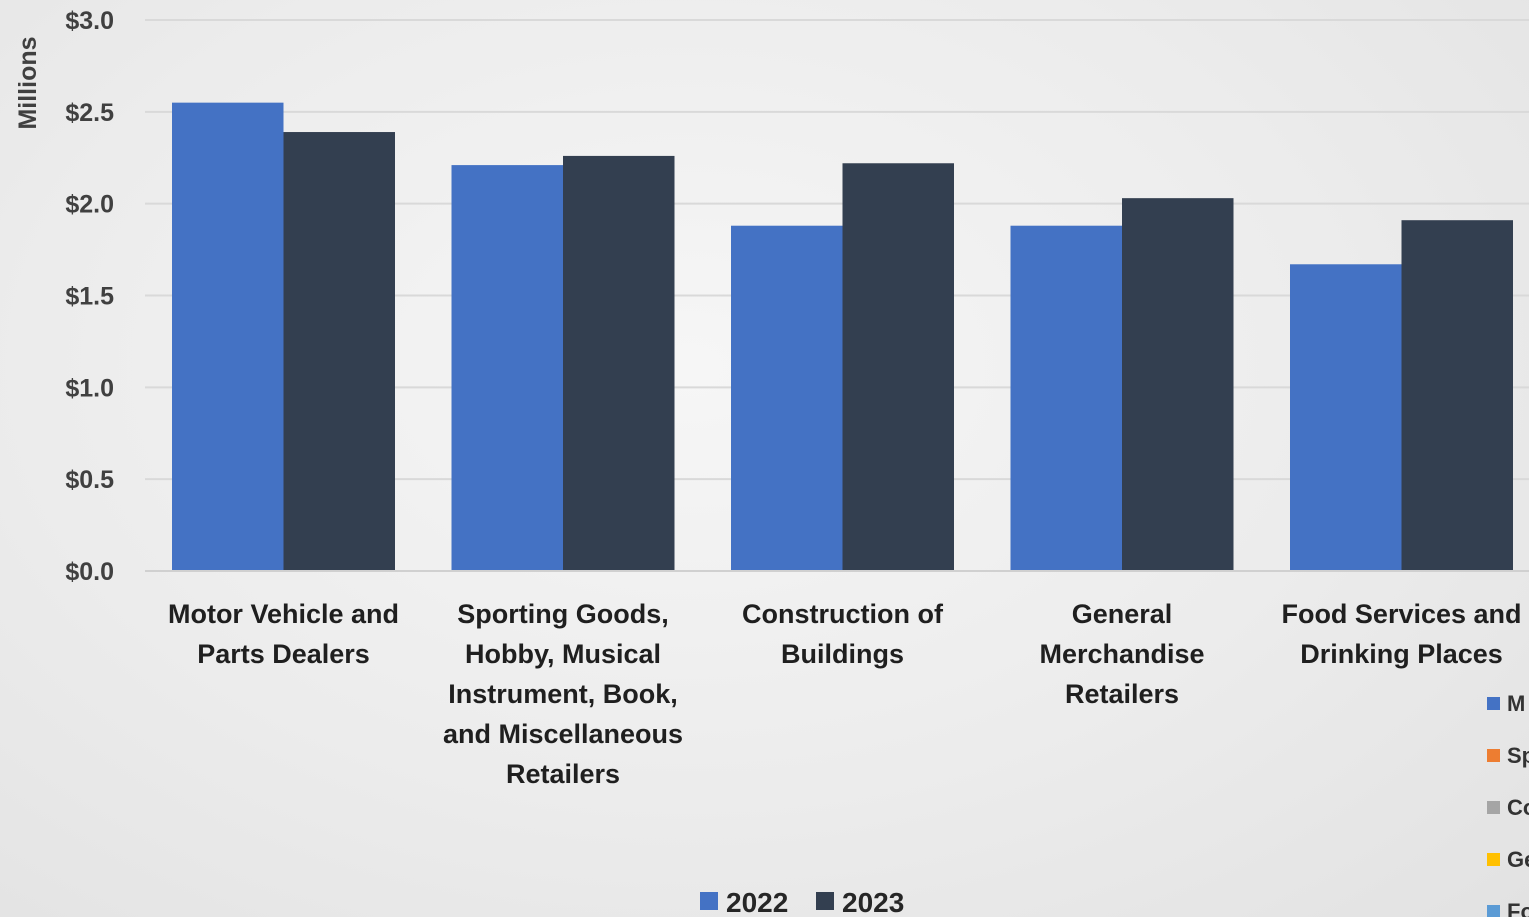 Image resolution: width=1529 pixels, height=917 pixels. I want to click on x-category-label: Food Services and Drinking Places, so click(1401, 634).